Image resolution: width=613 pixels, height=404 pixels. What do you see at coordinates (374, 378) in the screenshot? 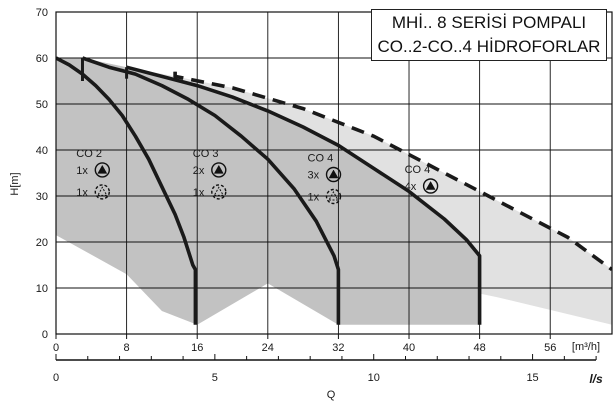
I see `x-tick-label-bottom: 10` at bounding box center [374, 378].